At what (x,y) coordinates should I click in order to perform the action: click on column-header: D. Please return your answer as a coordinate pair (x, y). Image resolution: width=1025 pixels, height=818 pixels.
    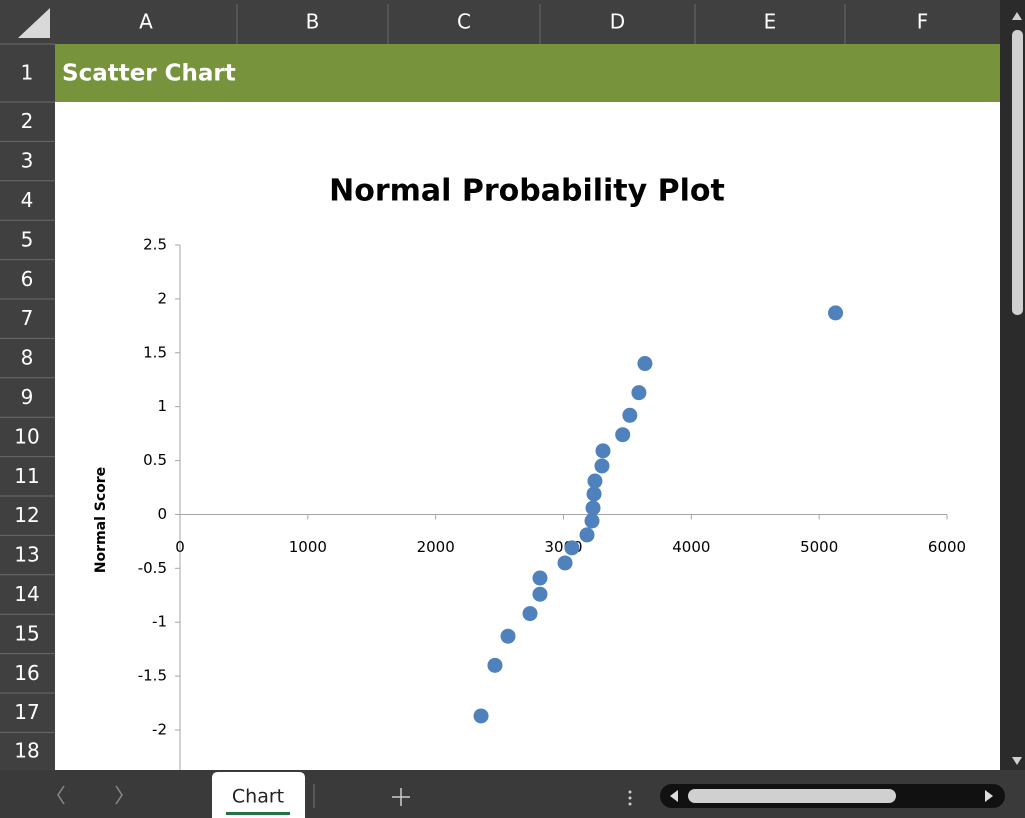
    Looking at the image, I should click on (617, 22).